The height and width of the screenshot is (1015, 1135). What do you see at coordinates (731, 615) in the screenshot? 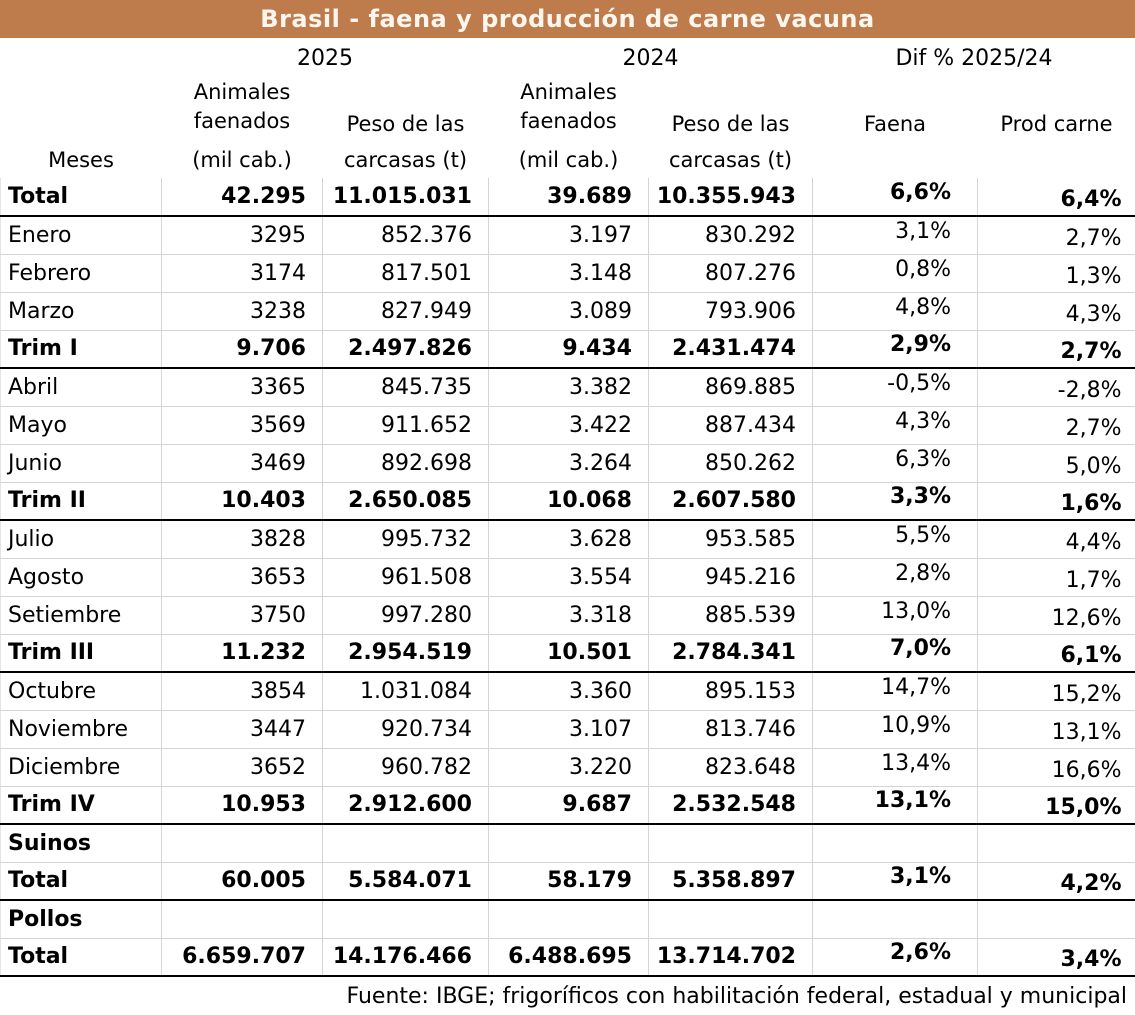
I see `cell-p24: 885.539` at bounding box center [731, 615].